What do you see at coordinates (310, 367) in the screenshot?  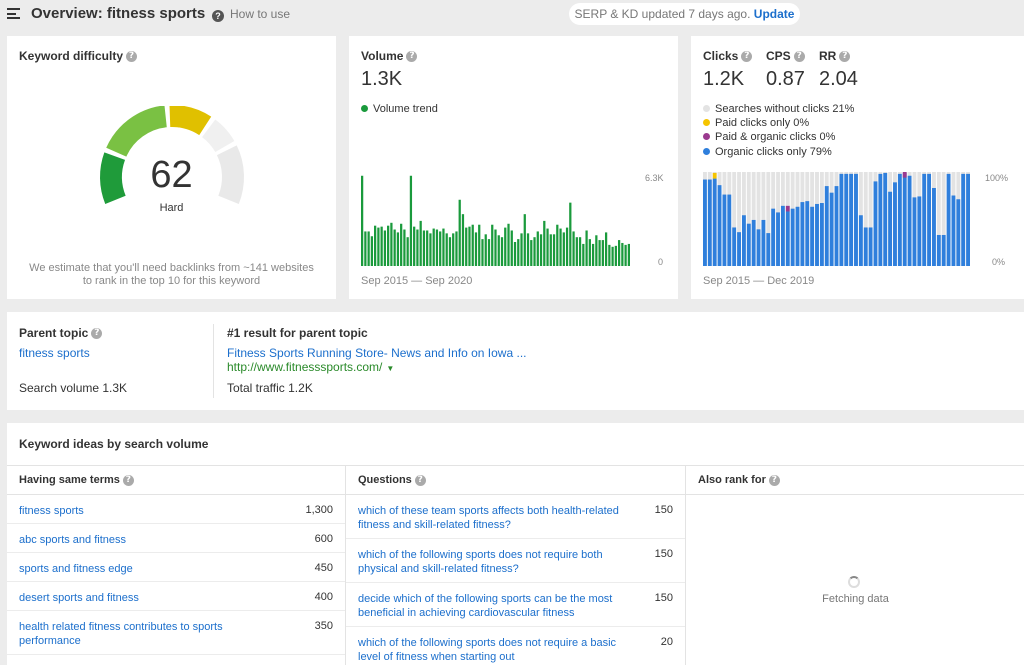 I see `top-result-url: http://www.fitnesssports.com/▼` at bounding box center [310, 367].